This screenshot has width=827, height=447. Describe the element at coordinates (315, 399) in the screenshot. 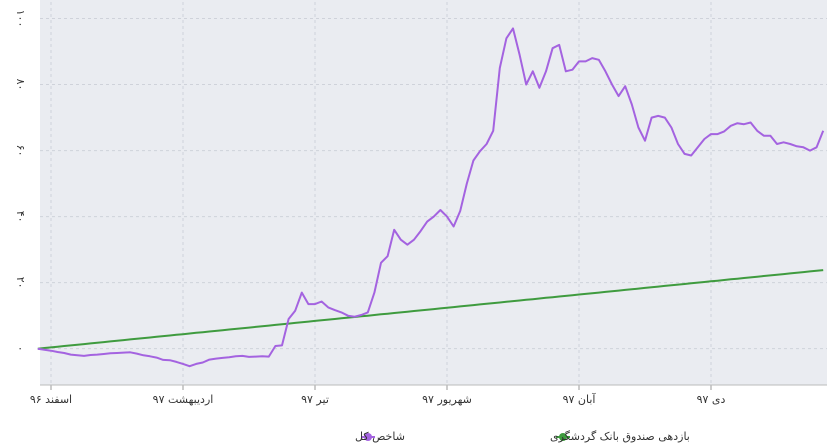

I see `x-tick-label: تیر ۹۷` at that location.